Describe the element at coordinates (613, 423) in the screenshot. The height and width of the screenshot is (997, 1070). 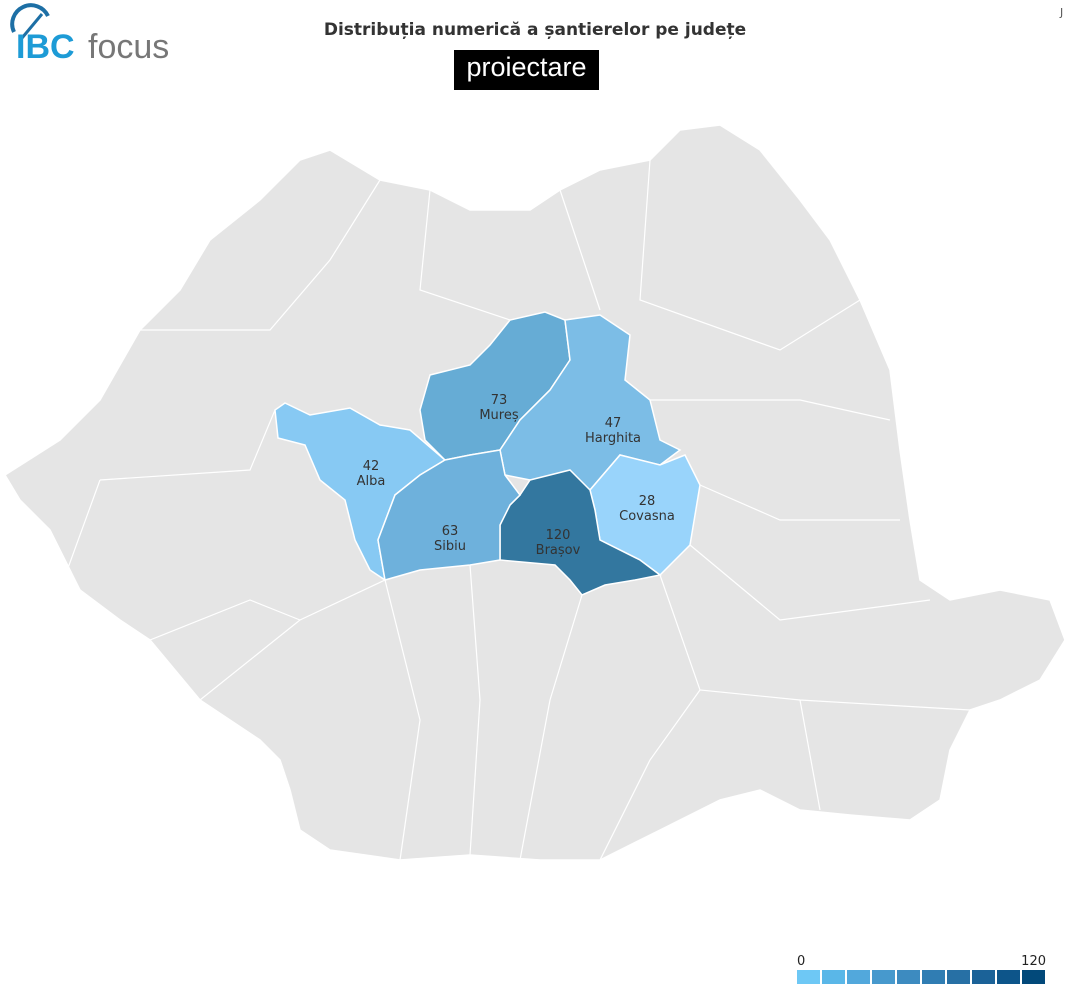
I see `county-value-label: 47` at that location.